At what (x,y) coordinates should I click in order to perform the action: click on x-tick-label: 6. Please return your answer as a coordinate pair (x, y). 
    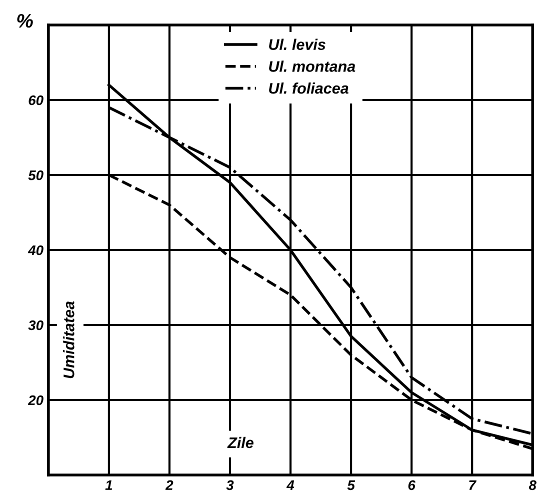
    Looking at the image, I should click on (412, 485).